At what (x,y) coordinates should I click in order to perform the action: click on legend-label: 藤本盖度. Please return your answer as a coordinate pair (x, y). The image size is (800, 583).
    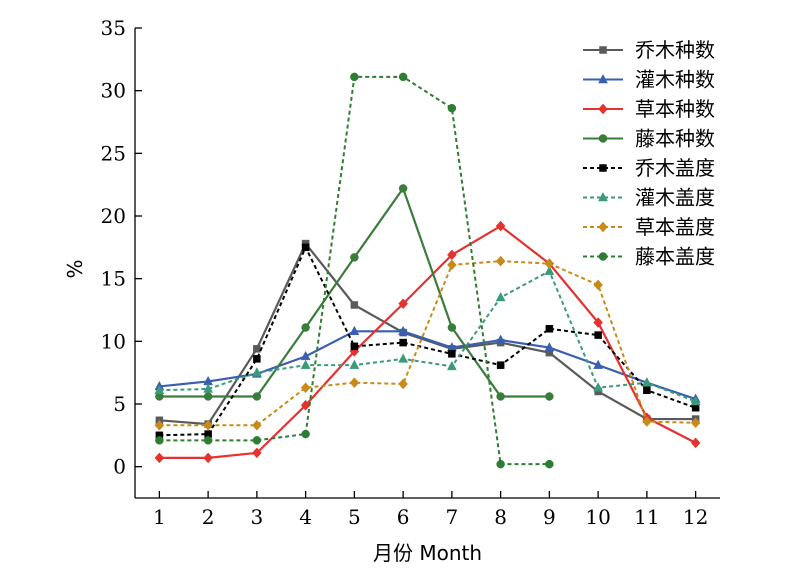
    Looking at the image, I should click on (675, 257).